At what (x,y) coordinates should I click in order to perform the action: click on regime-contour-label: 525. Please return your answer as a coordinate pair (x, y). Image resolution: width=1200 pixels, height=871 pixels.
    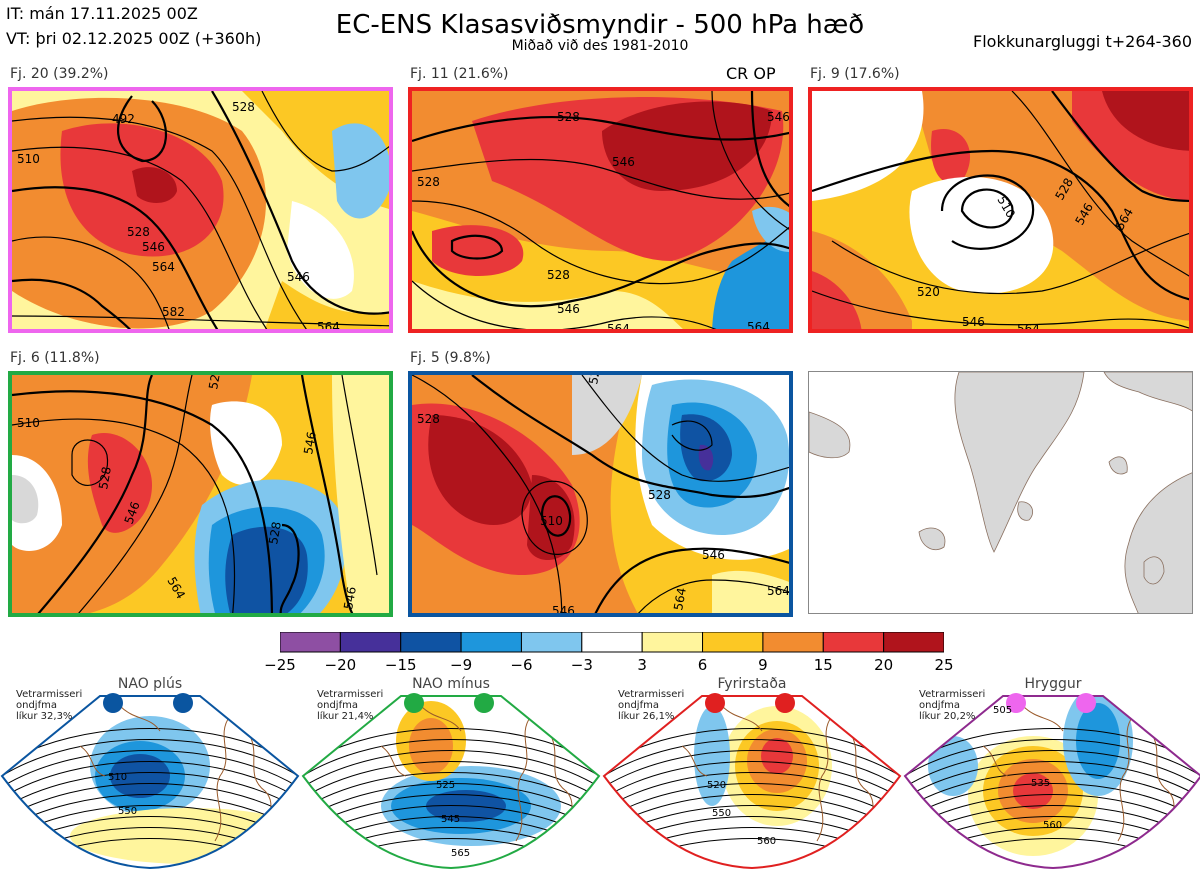
    Looking at the image, I should click on (445, 785).